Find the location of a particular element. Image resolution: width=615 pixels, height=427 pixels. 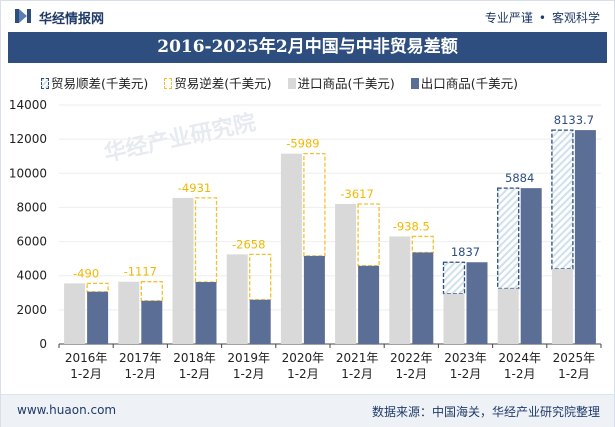

legend-swatch-exports is located at coordinates (414, 83).